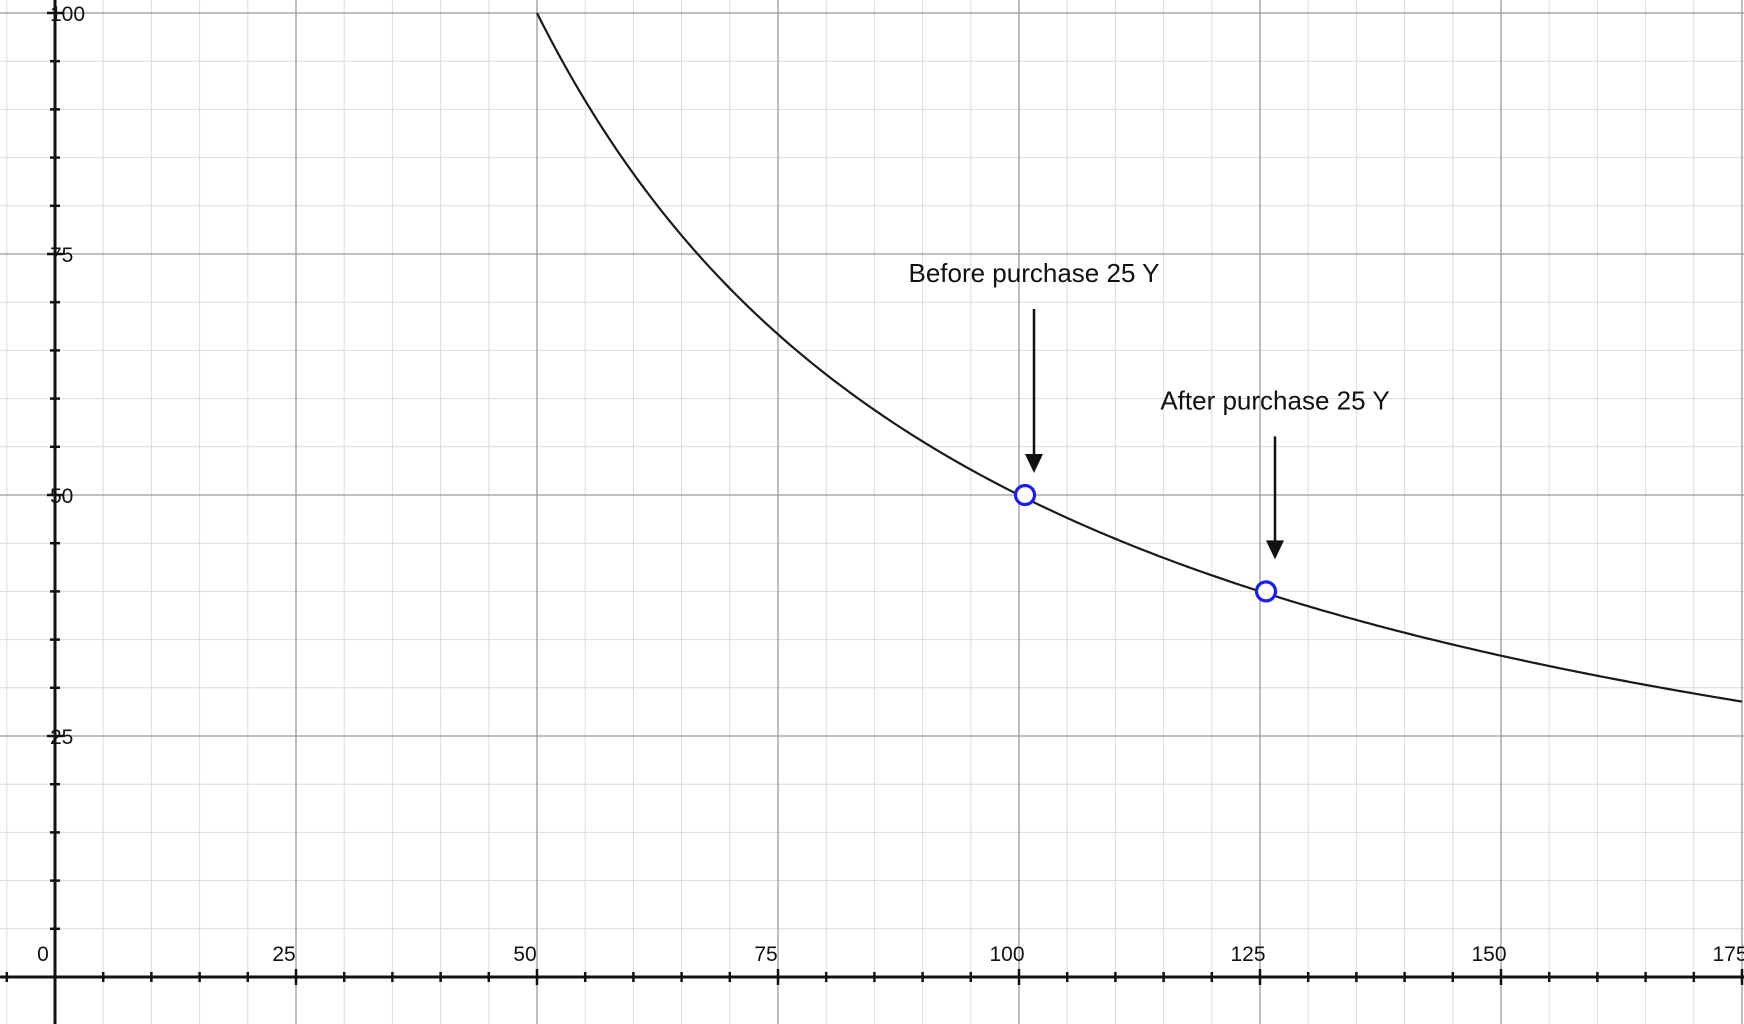 This screenshot has height=1024, width=1744. What do you see at coordinates (1728, 954) in the screenshot?
I see `x-tick-label: 175` at bounding box center [1728, 954].